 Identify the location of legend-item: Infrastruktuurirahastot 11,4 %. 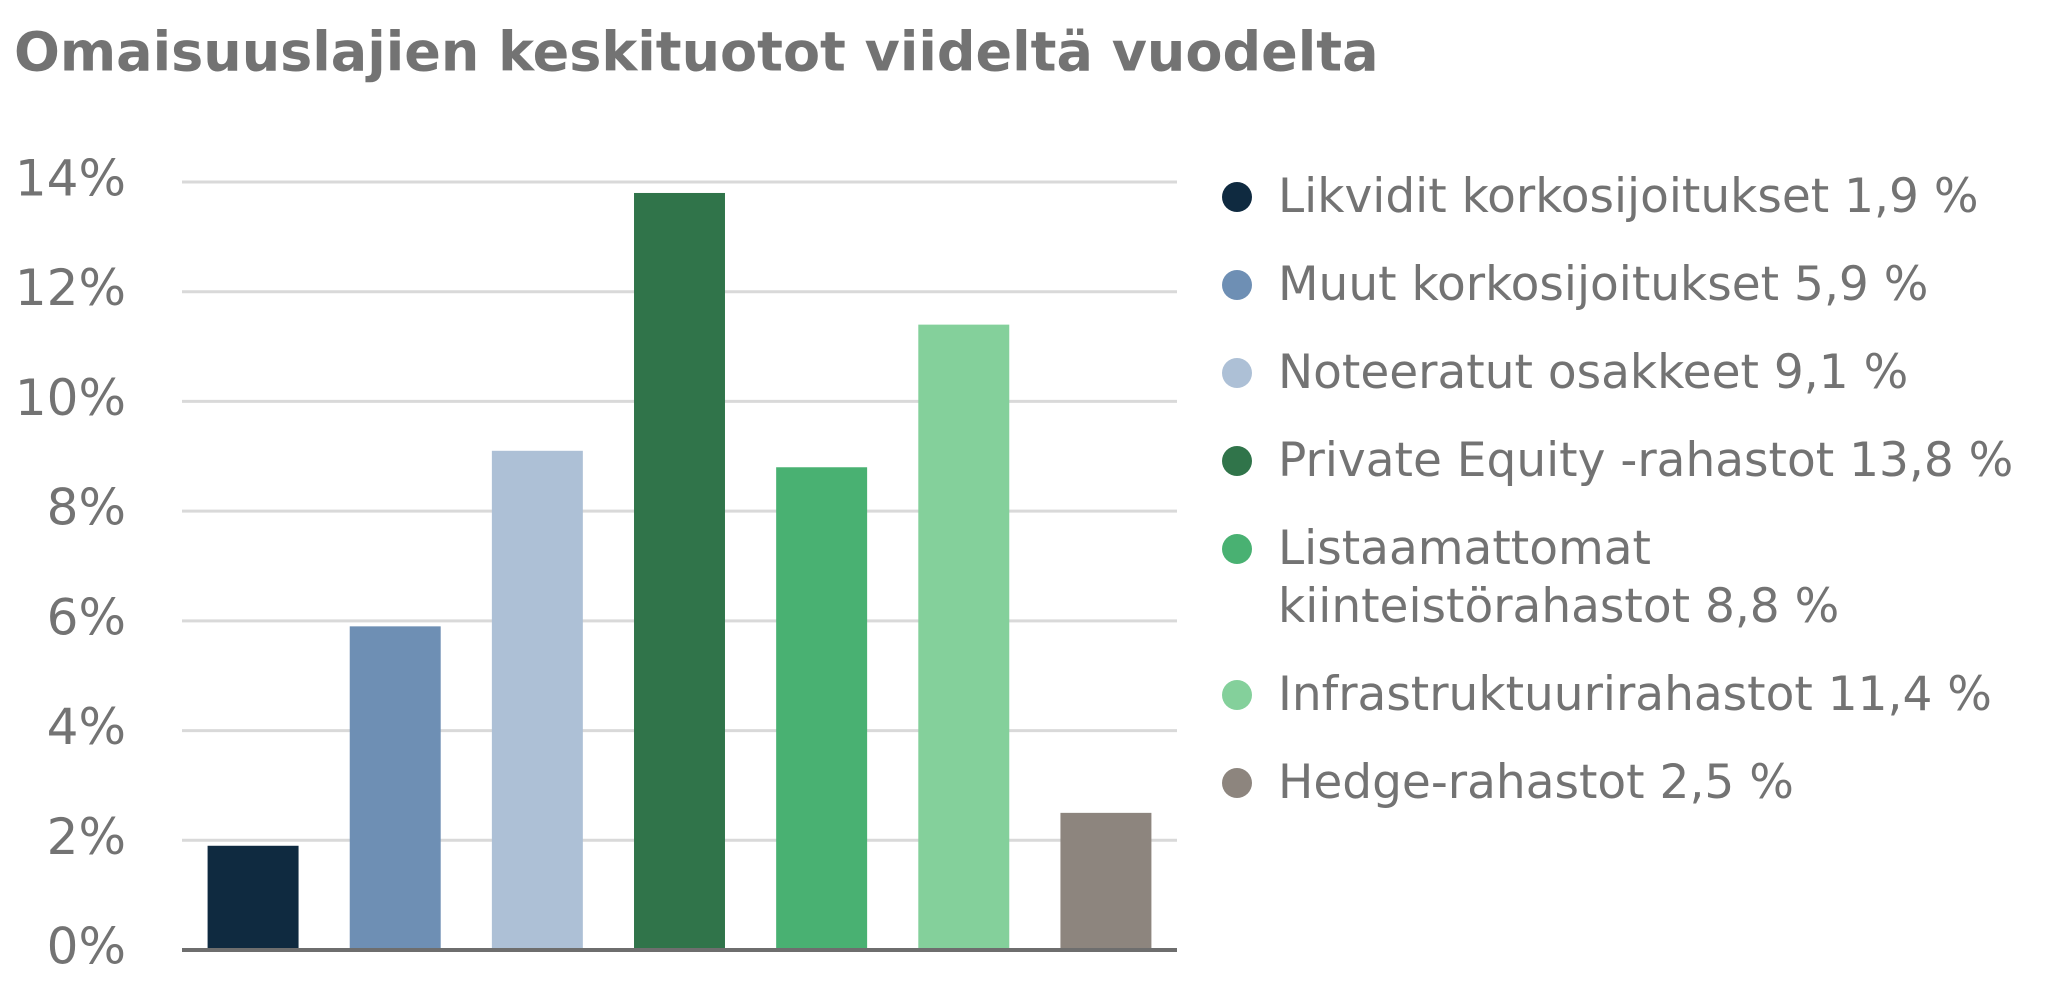
(1622, 695).